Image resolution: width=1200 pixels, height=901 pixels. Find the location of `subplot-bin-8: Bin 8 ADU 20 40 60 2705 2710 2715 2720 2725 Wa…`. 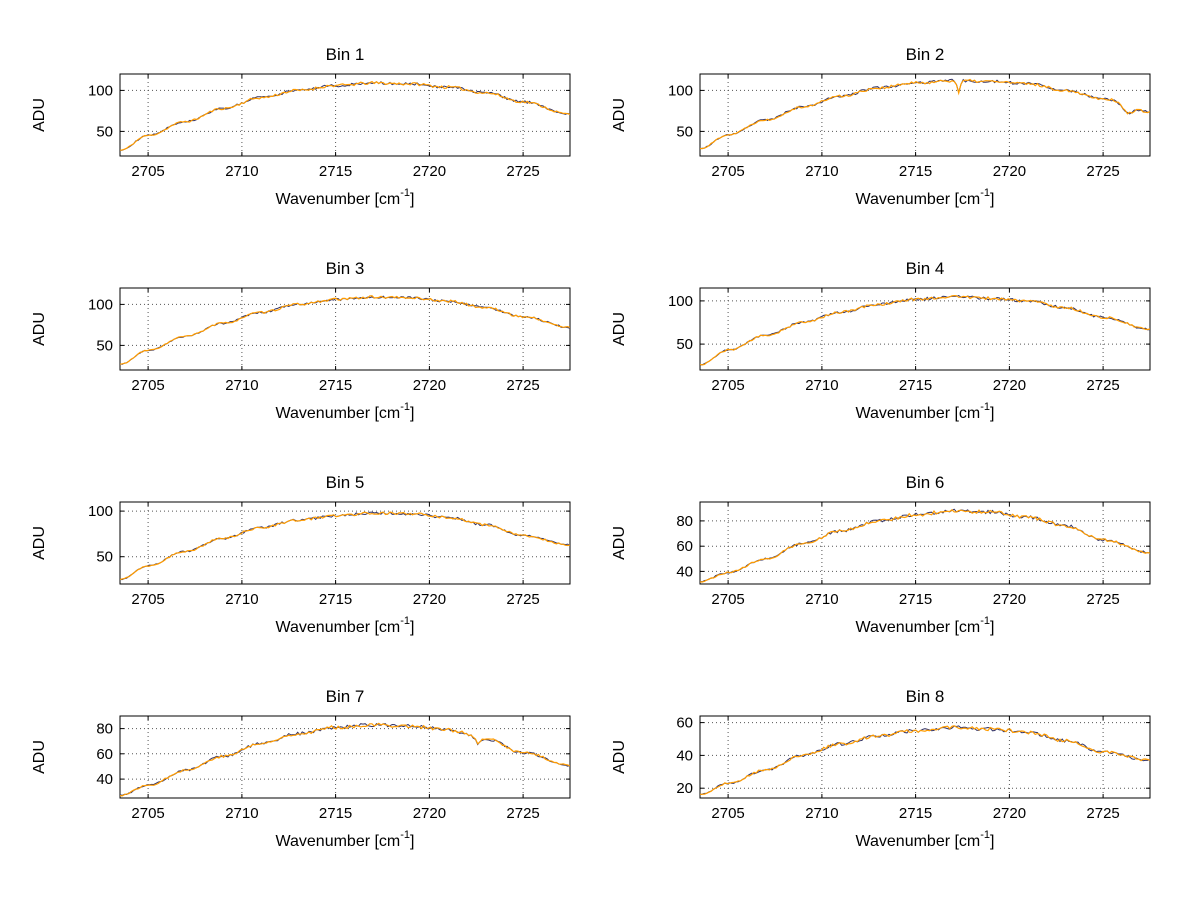

subplot-bin-8: Bin 8 ADU 20 40 60 2705 2710 2715 2720 2725 Wa… is located at coordinates (890, 783).